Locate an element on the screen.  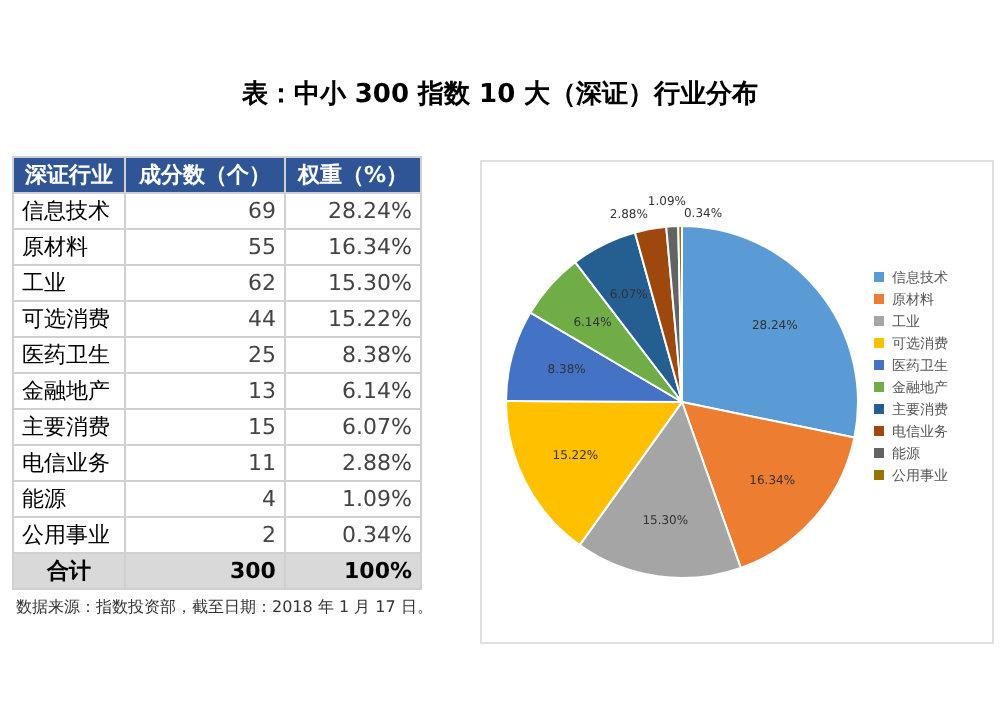
data-label: 44 is located at coordinates (205, 319).